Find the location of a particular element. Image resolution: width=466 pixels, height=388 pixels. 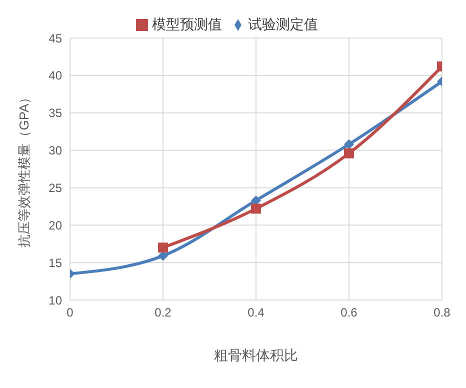

y-axis-title: 抗压等效弹性模量（GPA） is located at coordinates (24, 169).